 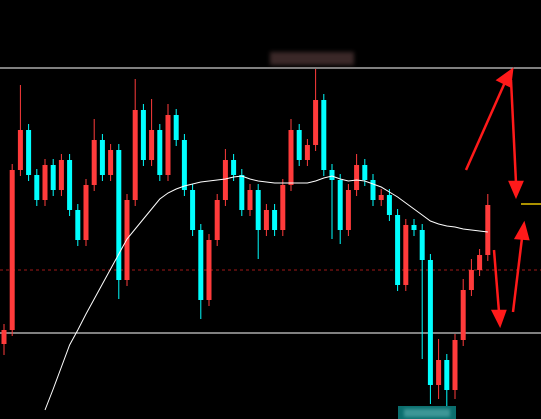 What do you see at coordinates (497, 198) in the screenshot?
I see `annotation-arrows` at bounding box center [497, 198].